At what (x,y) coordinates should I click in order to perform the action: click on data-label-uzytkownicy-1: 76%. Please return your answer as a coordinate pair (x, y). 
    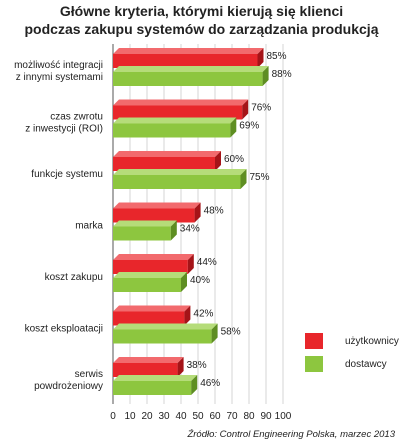
    Looking at the image, I should click on (261, 108).